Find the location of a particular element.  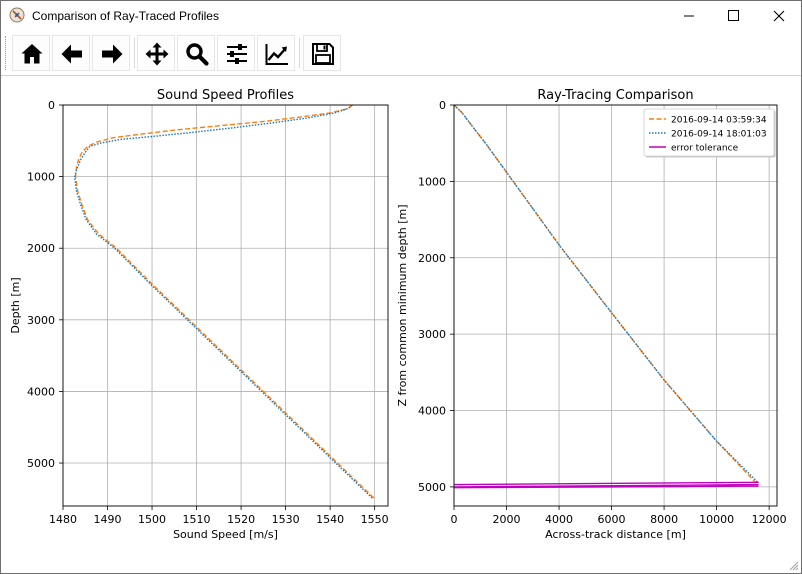

minimize-button is located at coordinates (689, 16).